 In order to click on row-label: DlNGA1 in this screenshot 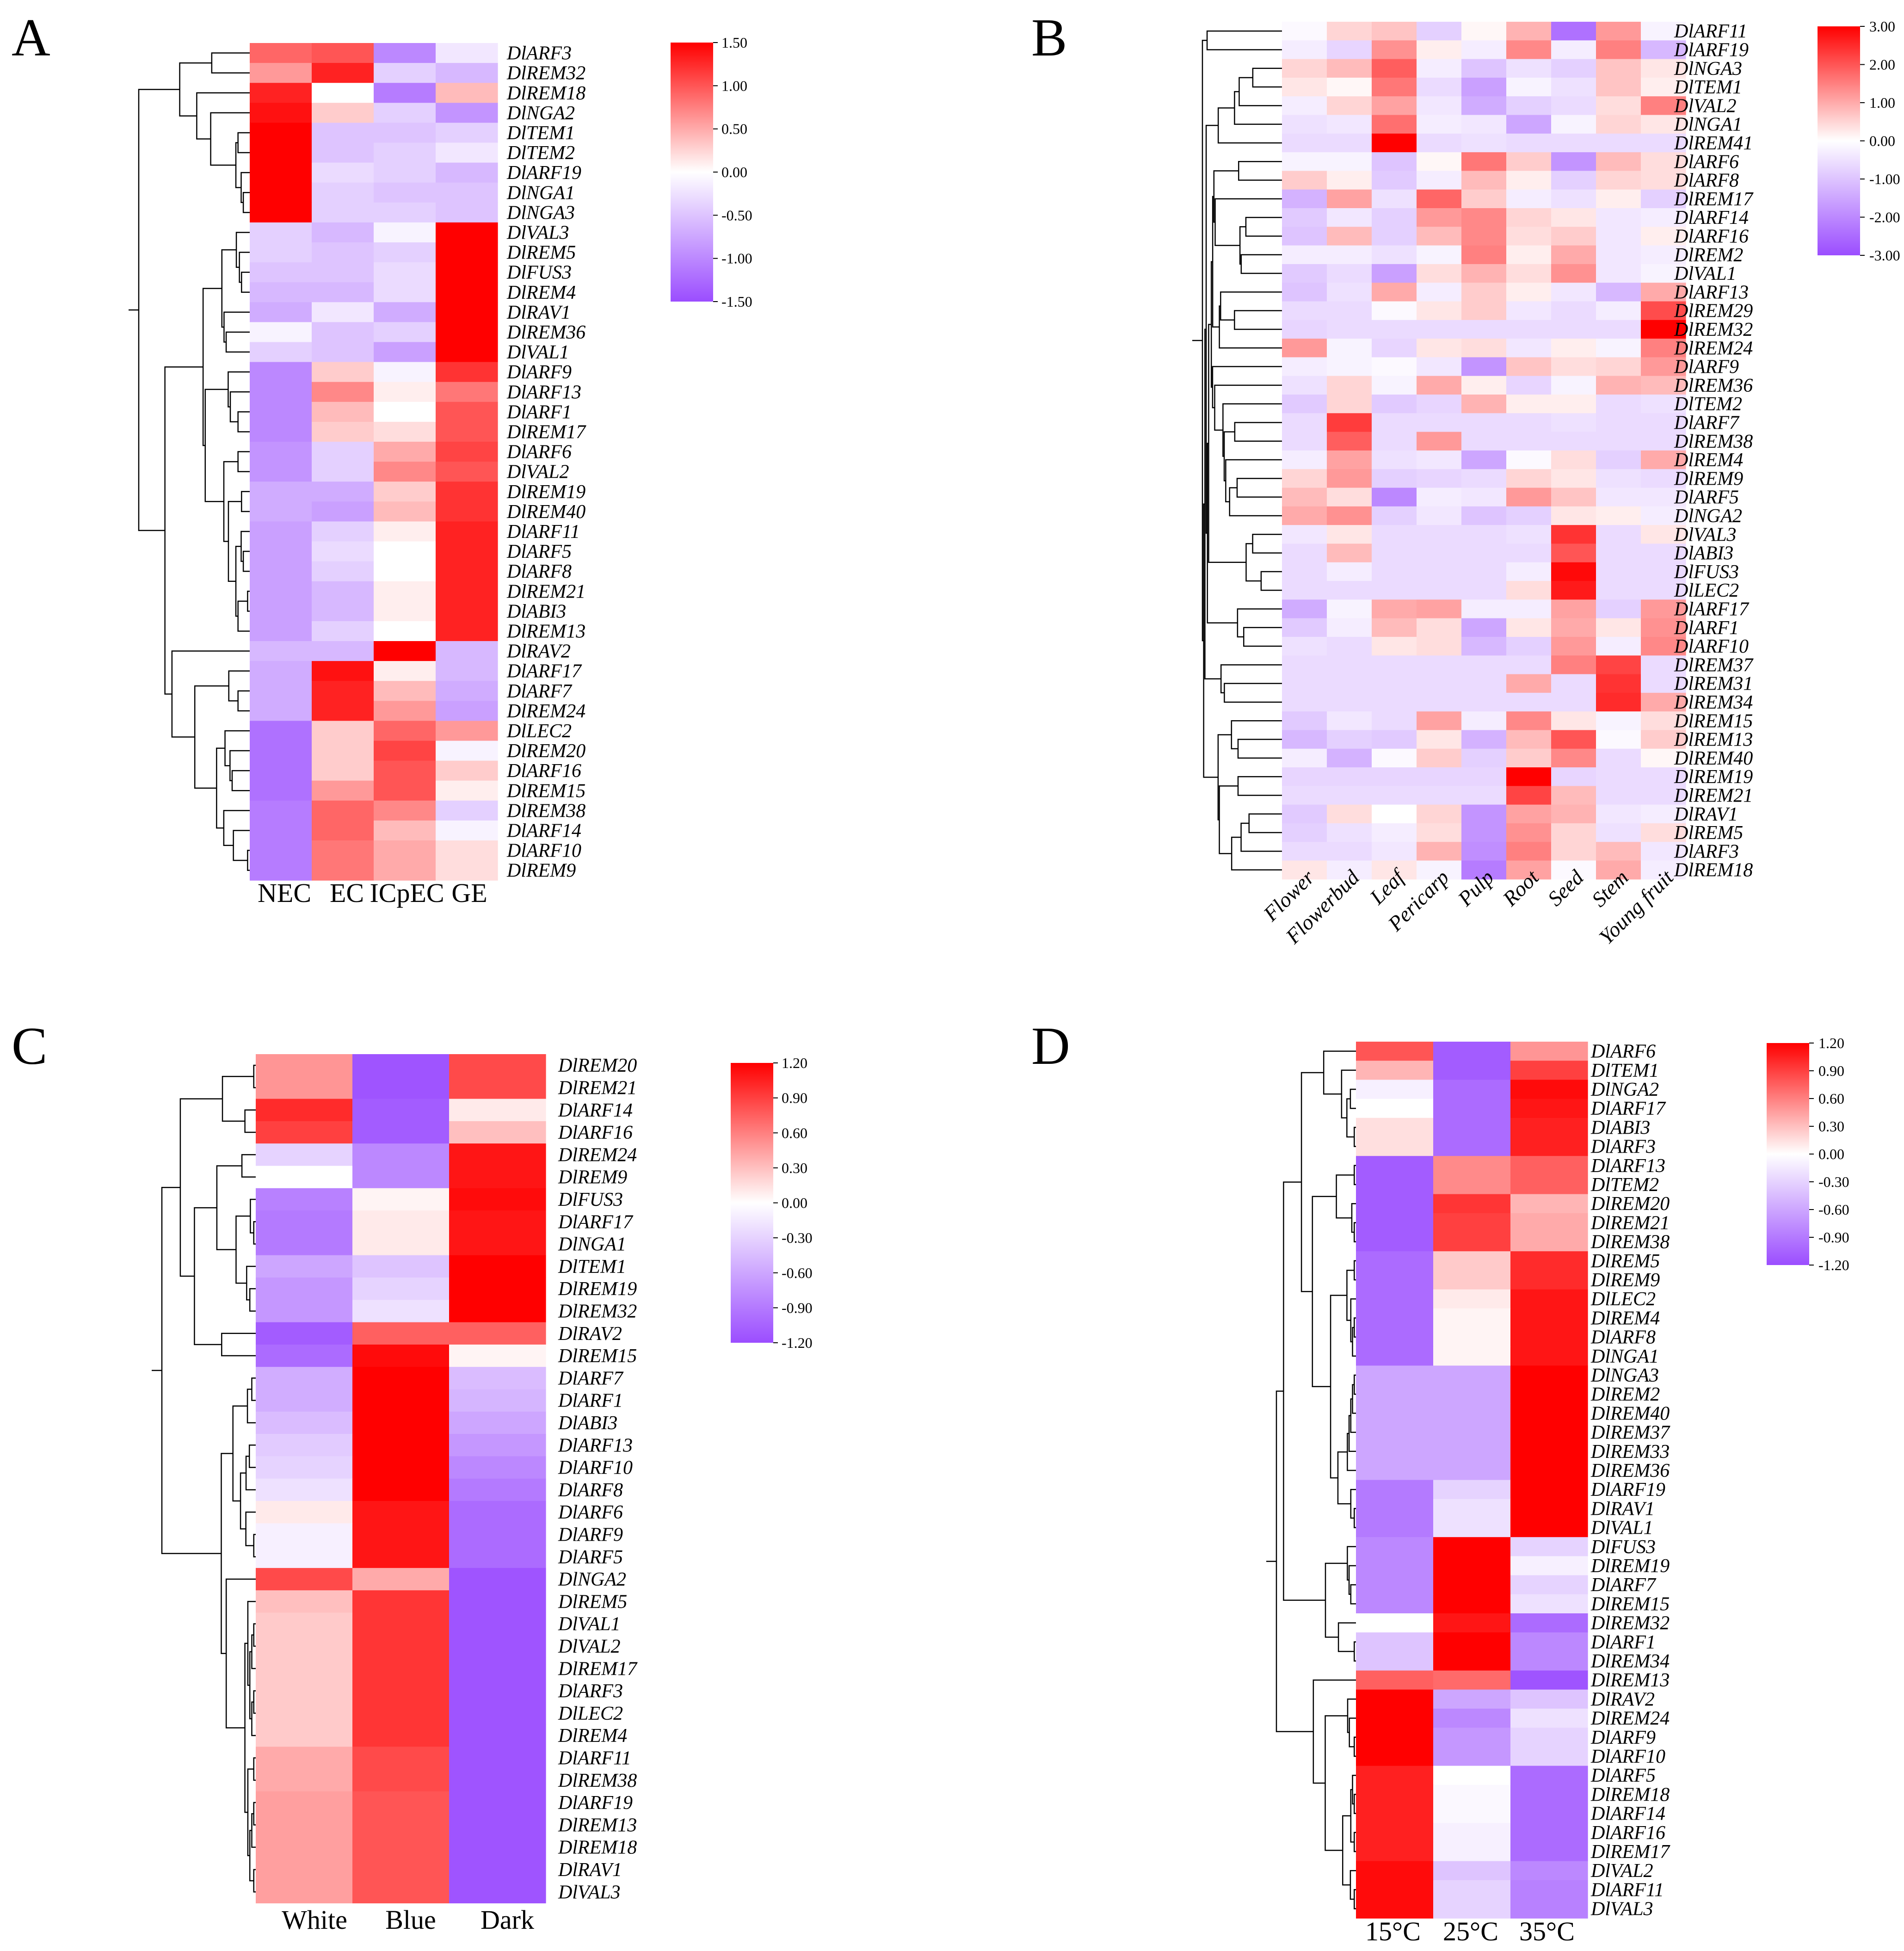, I will do `click(592, 1244)`.